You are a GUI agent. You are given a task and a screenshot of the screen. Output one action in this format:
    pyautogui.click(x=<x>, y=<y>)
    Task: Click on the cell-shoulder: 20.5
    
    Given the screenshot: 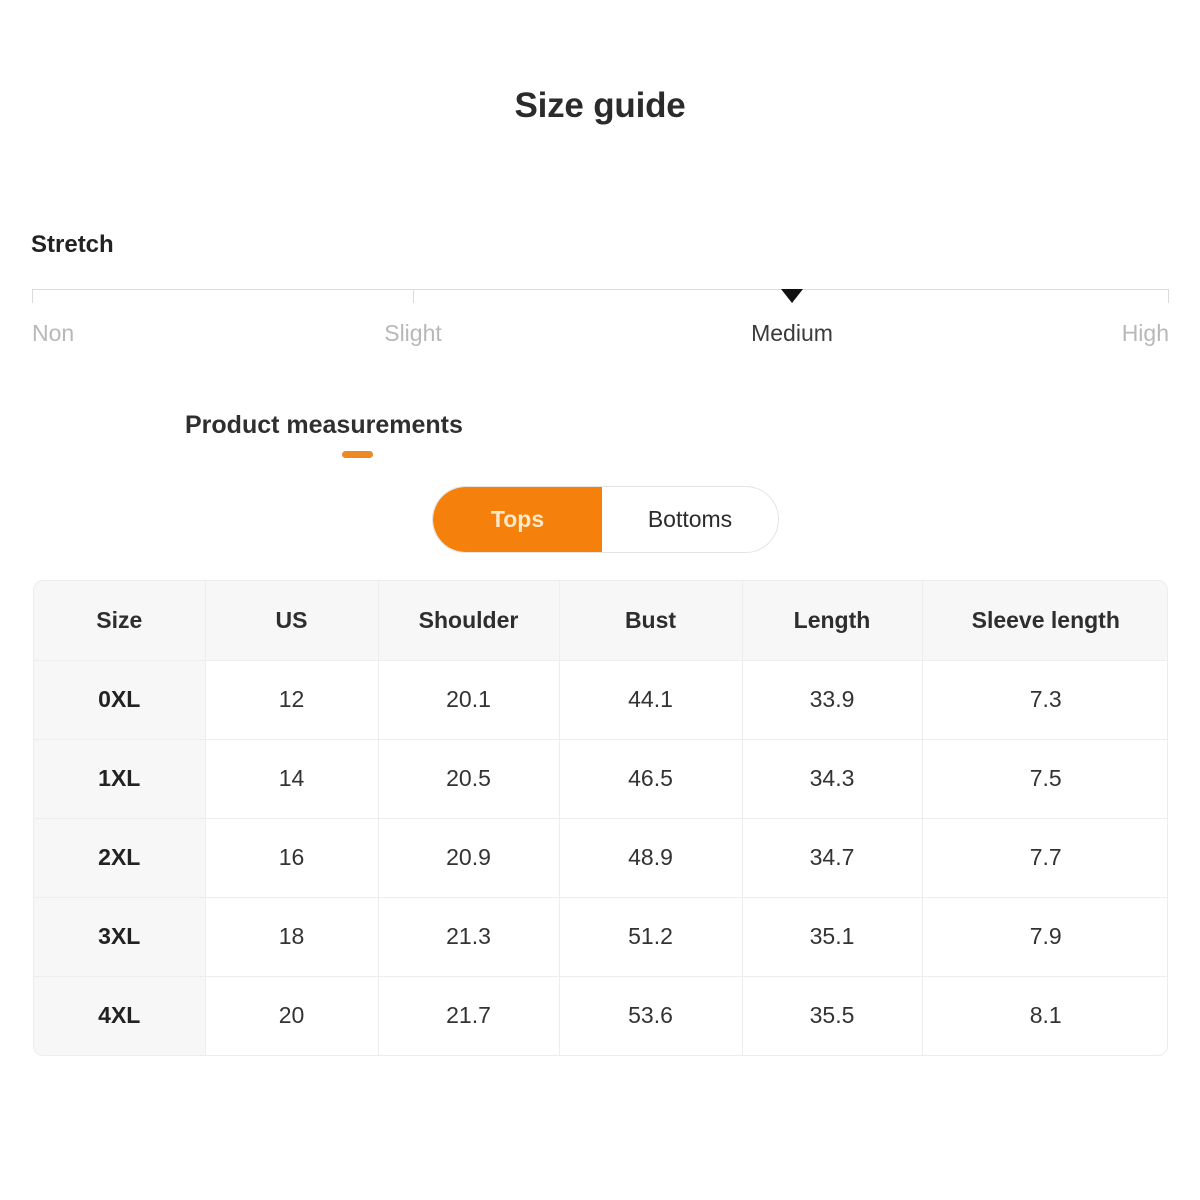 What is the action you would take?
    pyautogui.click(x=469, y=779)
    